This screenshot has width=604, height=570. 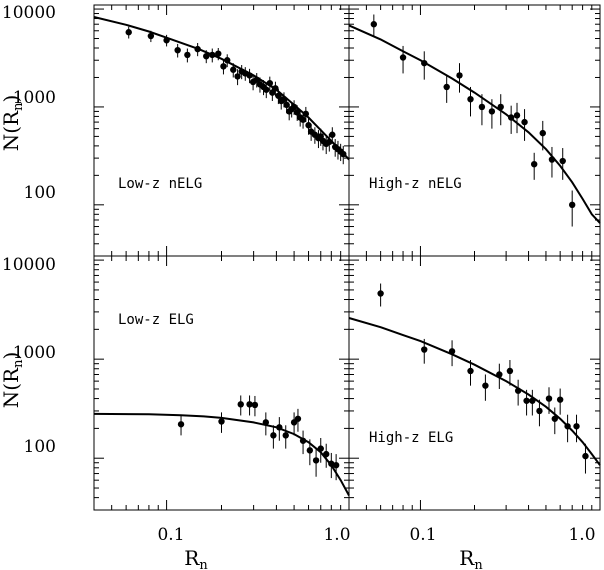 What do you see at coordinates (581, 535) in the screenshot?
I see `x-tick-label-1.0-right: 1.0` at bounding box center [581, 535].